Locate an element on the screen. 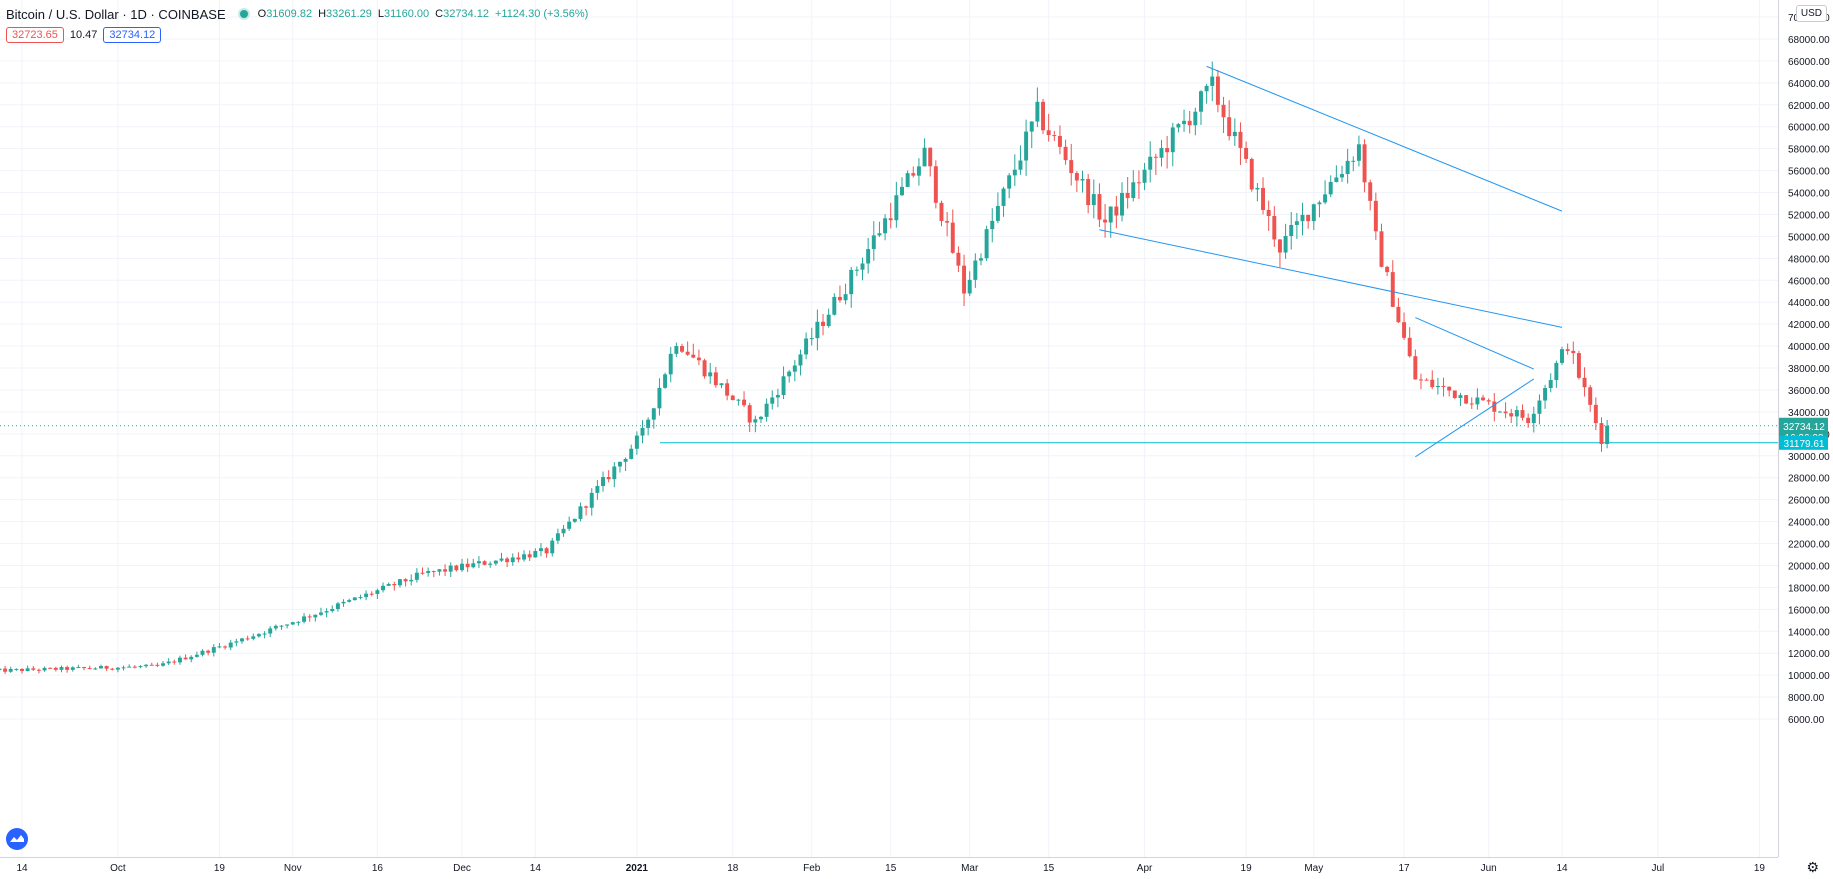  sell-button: 32723.65 is located at coordinates (35, 35).